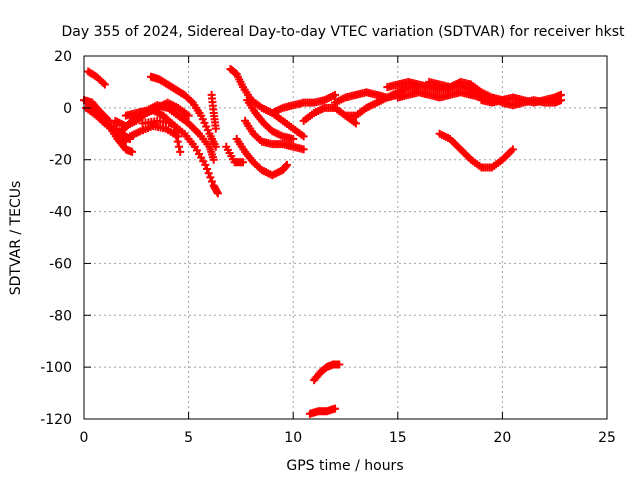 The height and width of the screenshot is (480, 640). What do you see at coordinates (67, 109) in the screenshot?
I see `y-tick-label: 0` at bounding box center [67, 109].